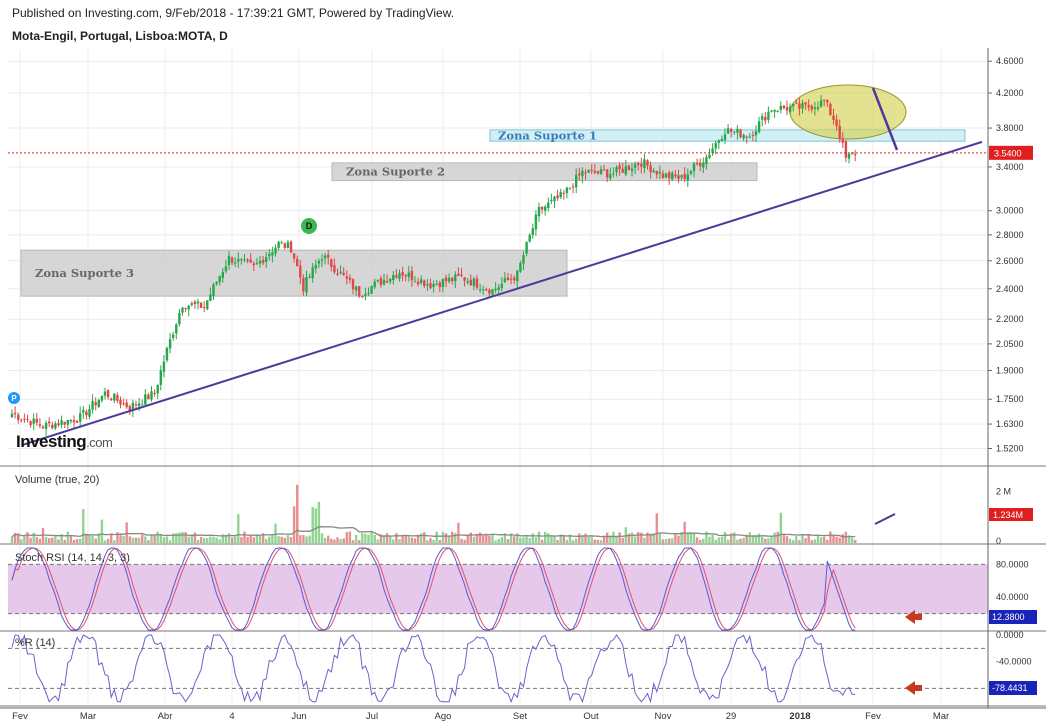 The height and width of the screenshot is (724, 1046). What do you see at coordinates (443, 716) in the screenshot?
I see `x-tick-label: Ago` at bounding box center [443, 716].